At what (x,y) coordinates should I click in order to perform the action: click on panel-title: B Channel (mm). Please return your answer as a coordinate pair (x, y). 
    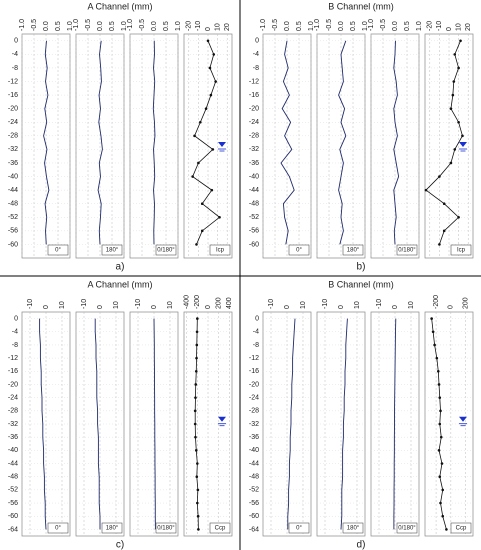
    Looking at the image, I should click on (361, 6).